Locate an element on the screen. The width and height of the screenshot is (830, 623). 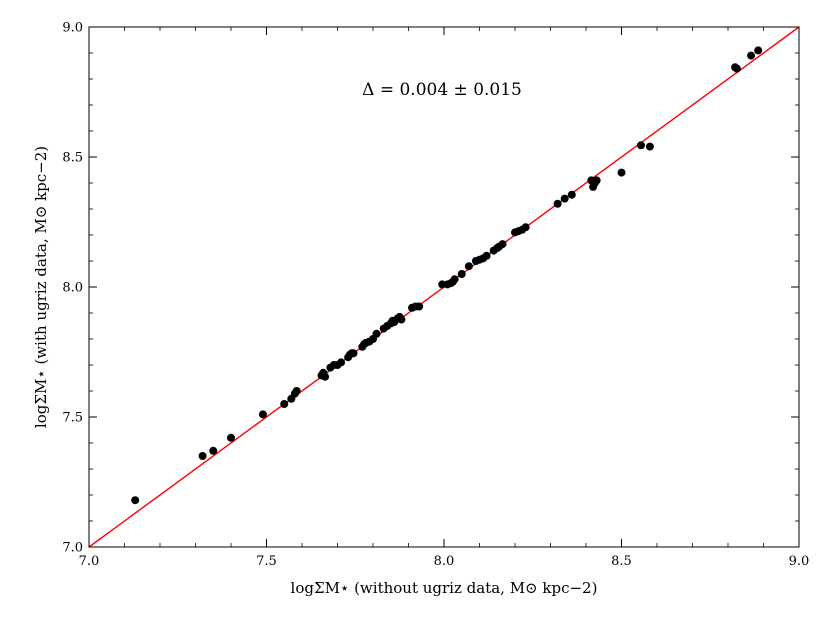
y-tick-label: 8.5 is located at coordinates (72, 158).